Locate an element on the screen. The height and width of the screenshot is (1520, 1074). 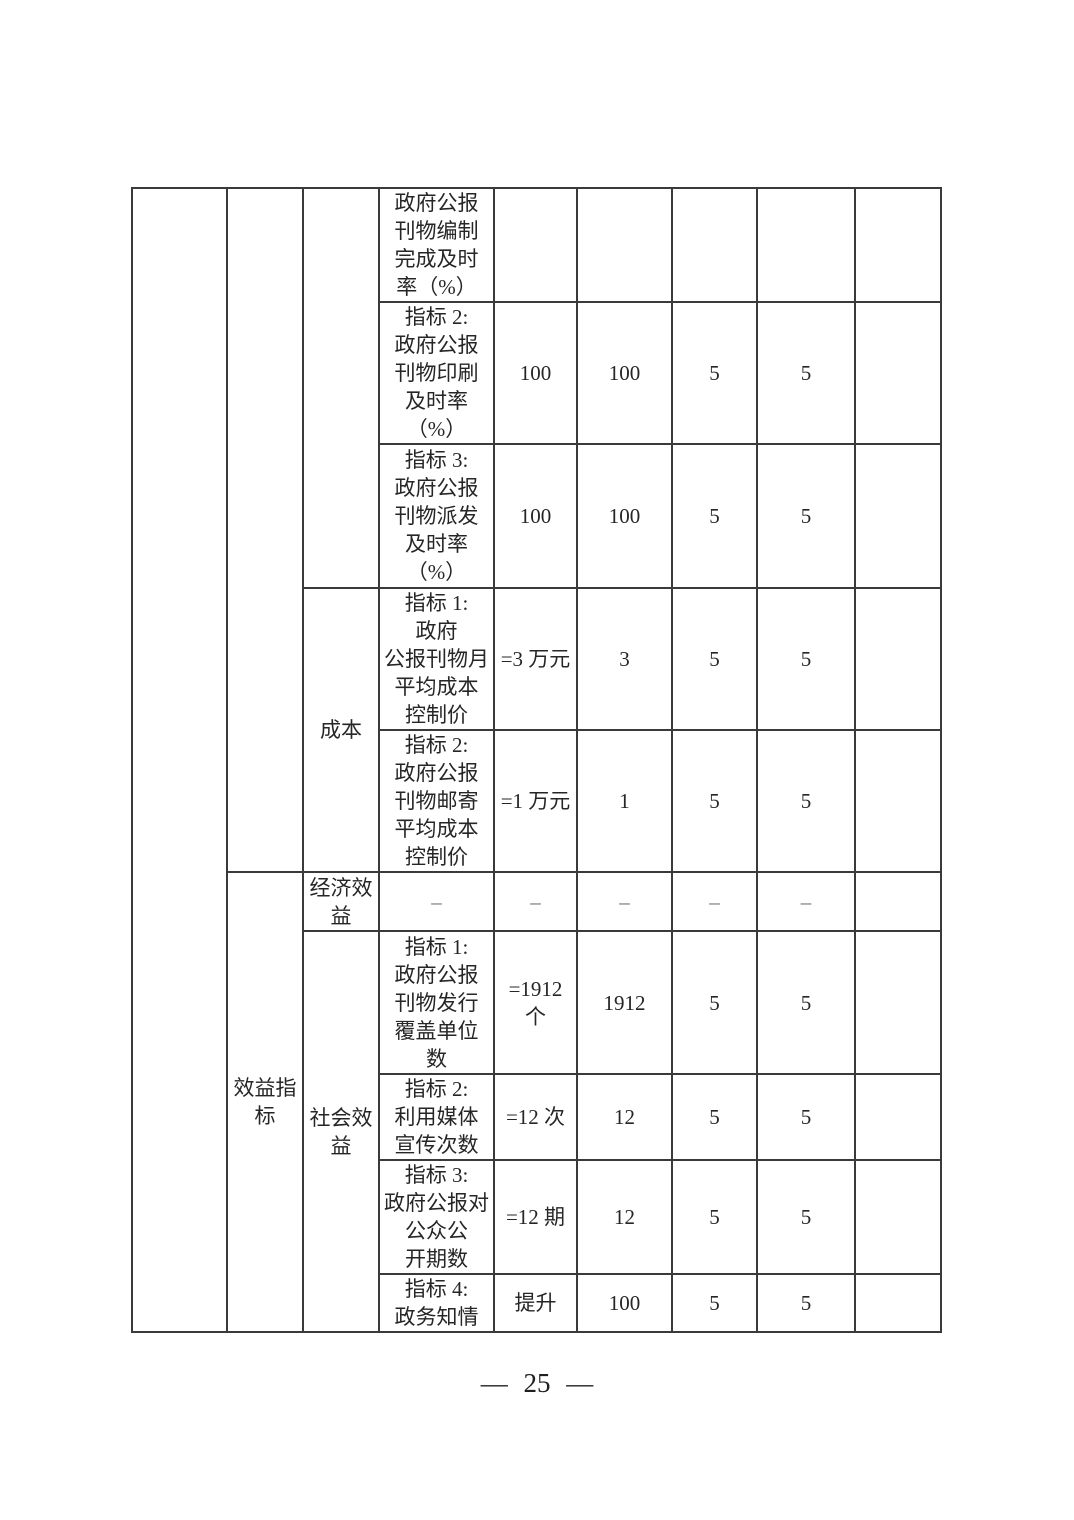
indicator-name-cell: 指标 2: 政府公报 刊物印刷 及时率 （%） is located at coordinates (436, 373).